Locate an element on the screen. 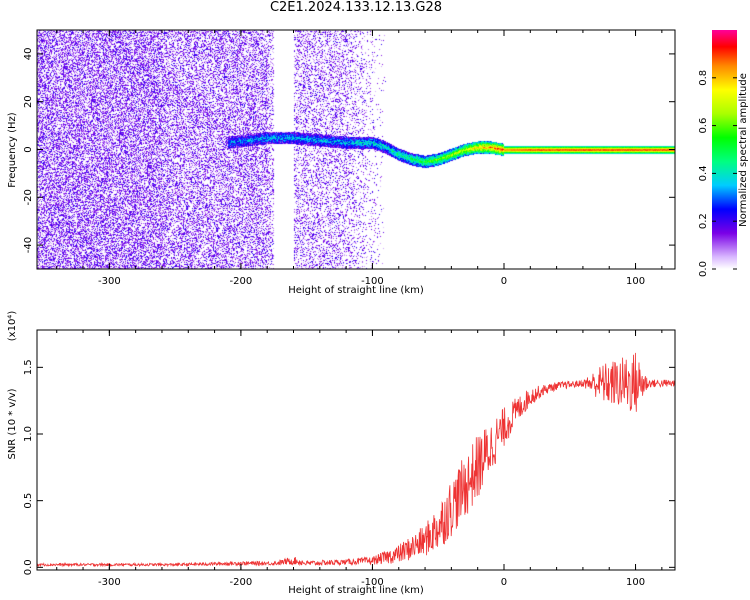  y-tick-label: 0.5 is located at coordinates (28, 501).